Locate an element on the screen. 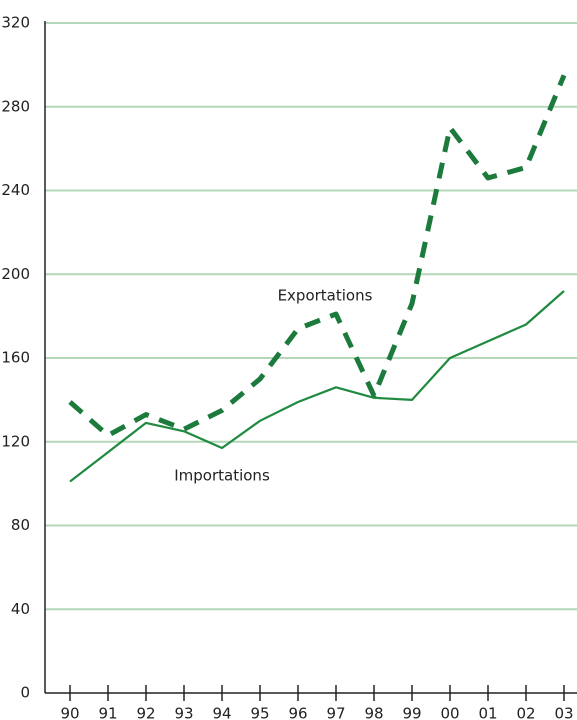 The width and height of the screenshot is (577, 720). x-tick-label: 95 is located at coordinates (259, 712).